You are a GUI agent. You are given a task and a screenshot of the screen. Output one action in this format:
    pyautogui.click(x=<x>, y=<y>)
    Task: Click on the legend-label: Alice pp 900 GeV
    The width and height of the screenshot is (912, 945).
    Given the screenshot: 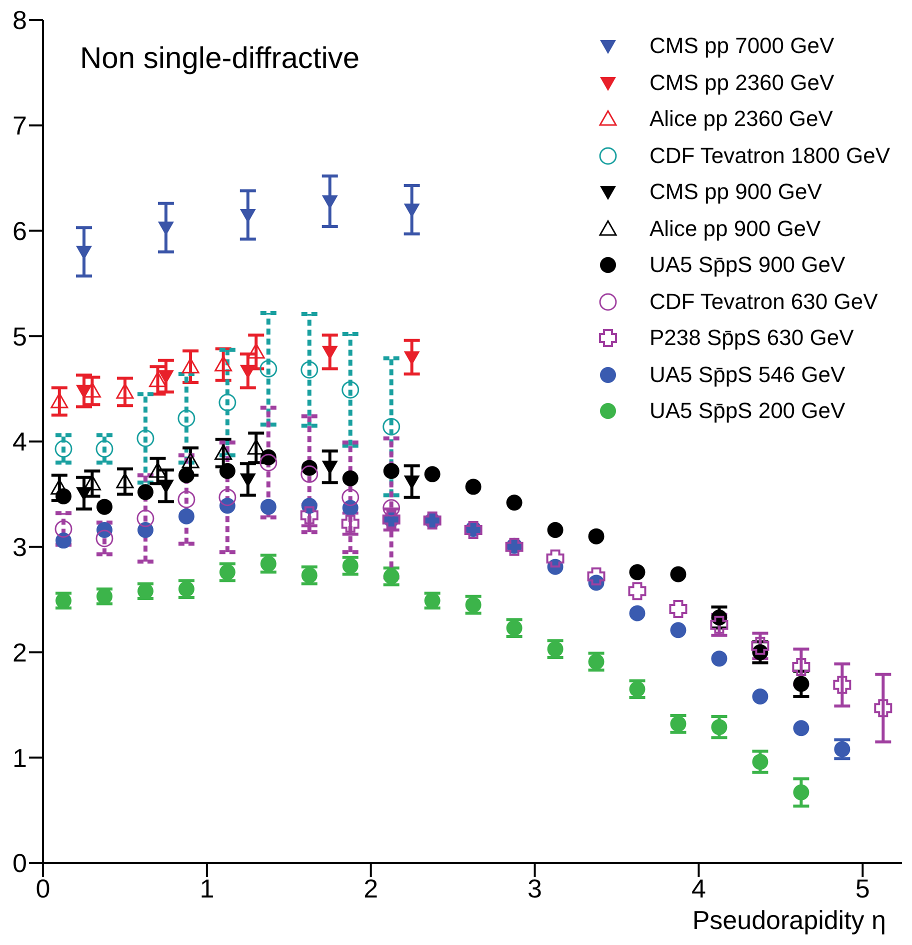 What is the action you would take?
    pyautogui.click(x=735, y=229)
    